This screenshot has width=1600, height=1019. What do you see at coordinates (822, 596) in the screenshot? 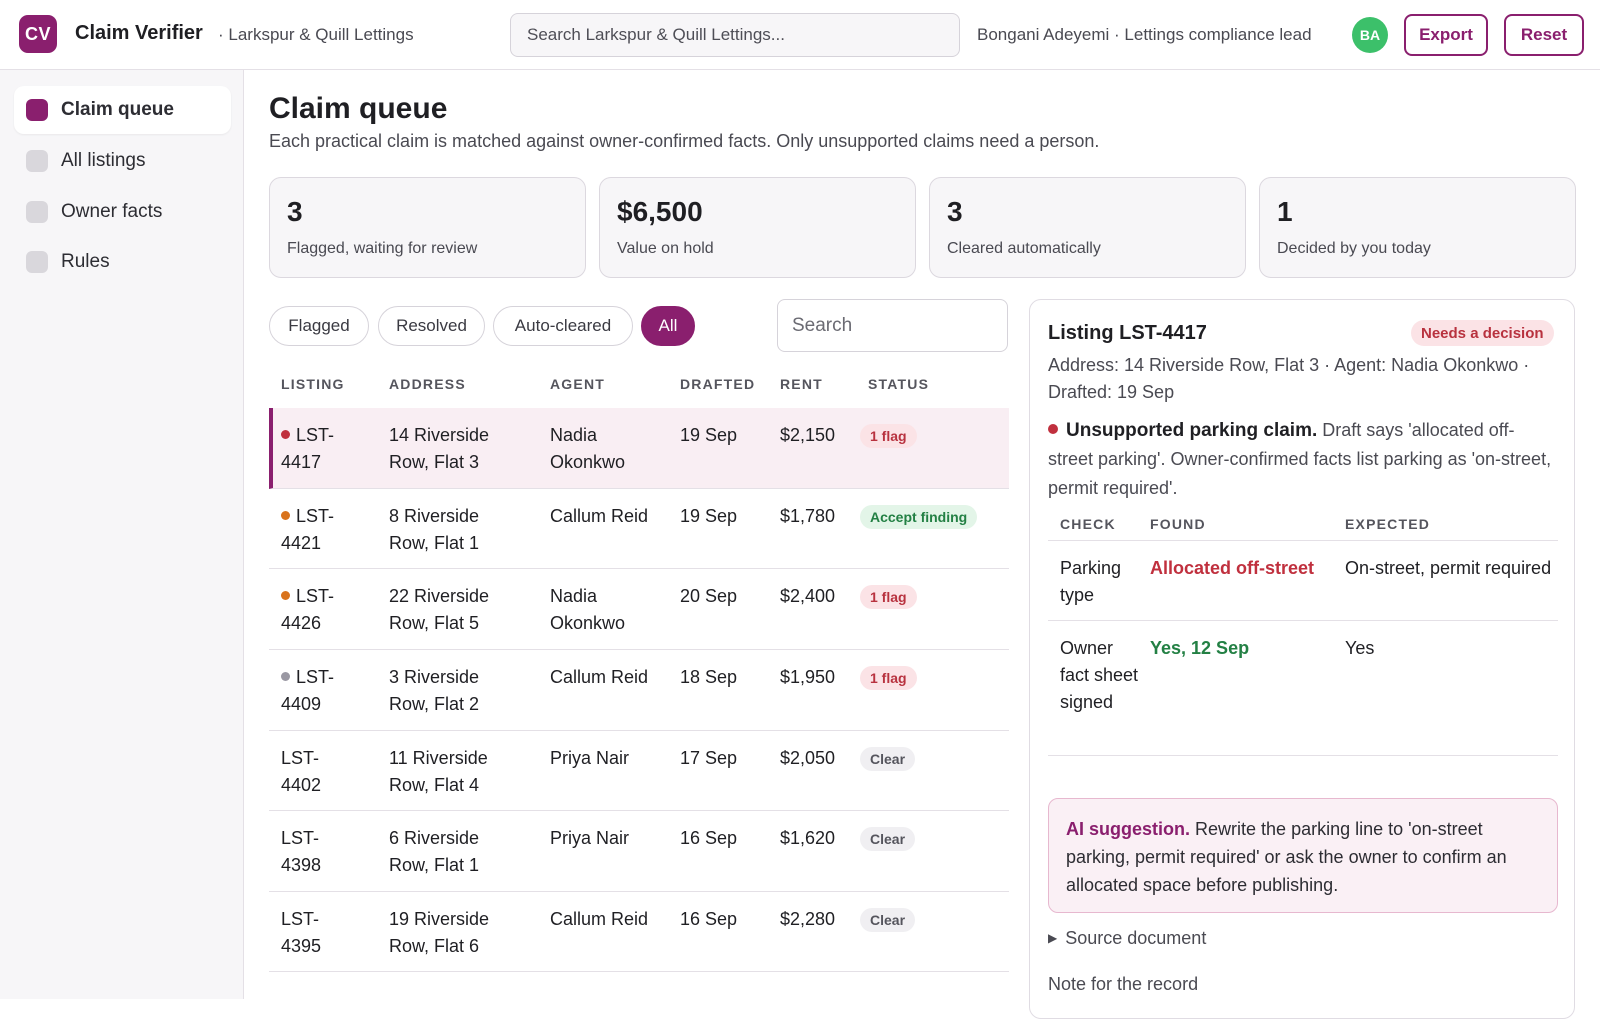
I see `cell-rent: $2,400` at bounding box center [822, 596].